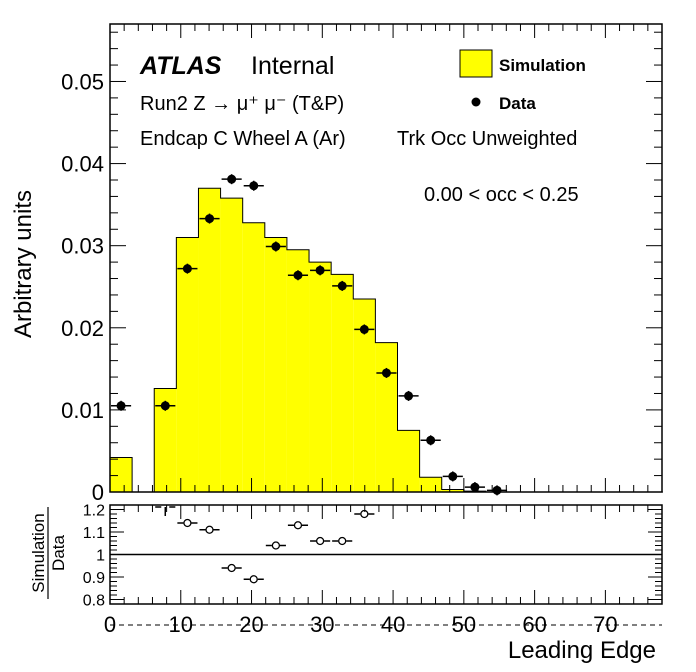 This screenshot has width=696, height=672. What do you see at coordinates (110, 624) in the screenshot?
I see `x-tick-label: 0` at bounding box center [110, 624].